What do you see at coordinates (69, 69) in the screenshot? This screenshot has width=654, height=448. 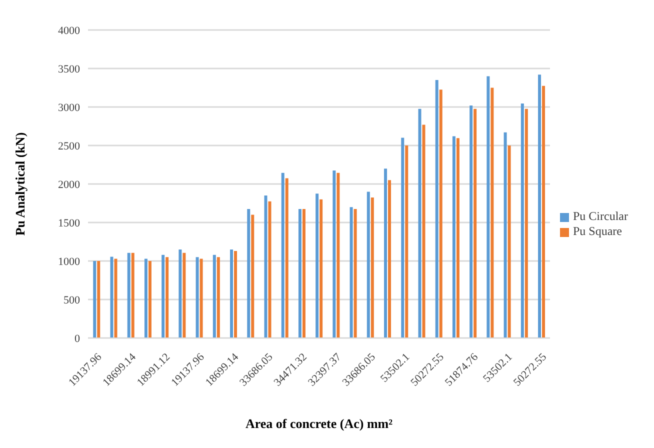 I see `y-tick-label: 3500` at bounding box center [69, 69].